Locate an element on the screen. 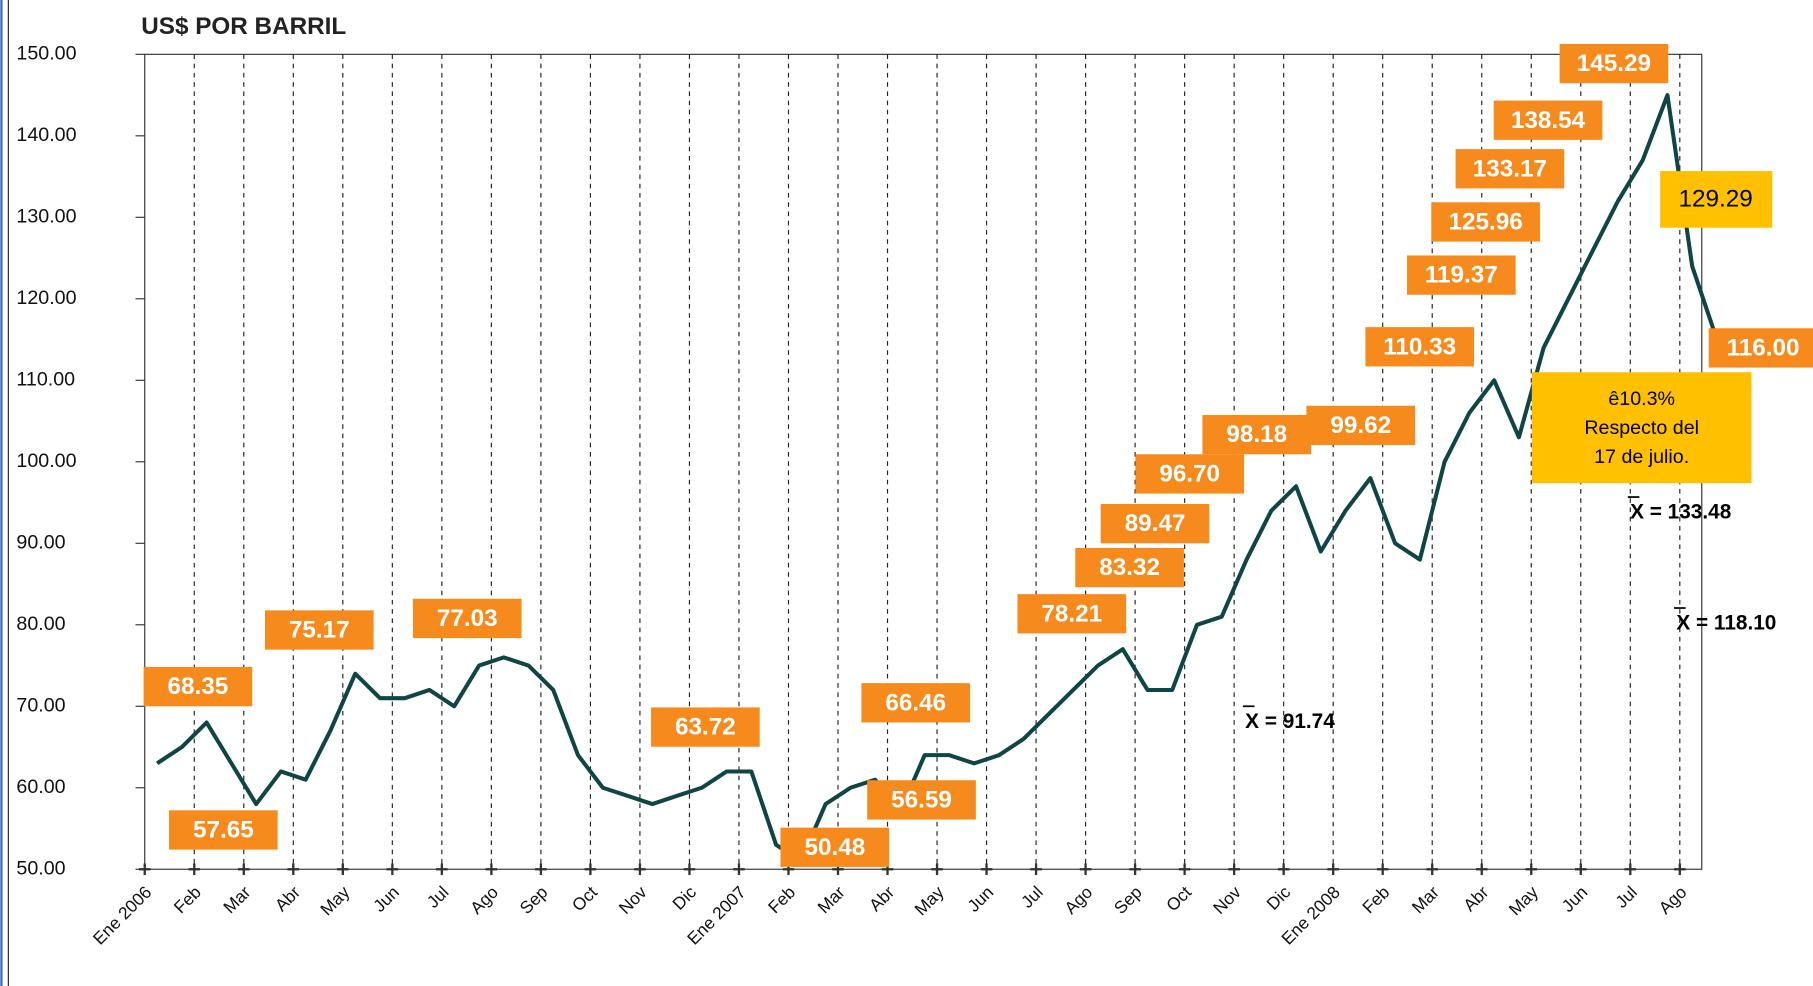 Image resolution: width=1813 pixels, height=986 pixels. annotation-label: 125.96 is located at coordinates (1486, 221).